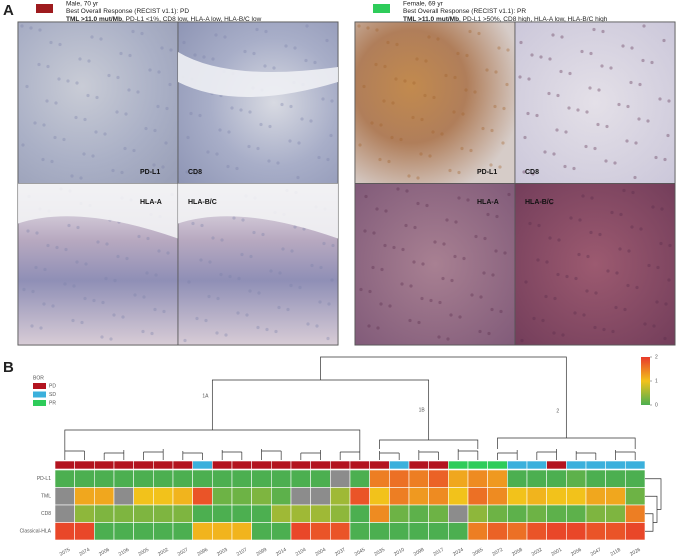 This screenshot has width=677, height=558. I want to click on stain-label: HLA-B/C, so click(202, 202).